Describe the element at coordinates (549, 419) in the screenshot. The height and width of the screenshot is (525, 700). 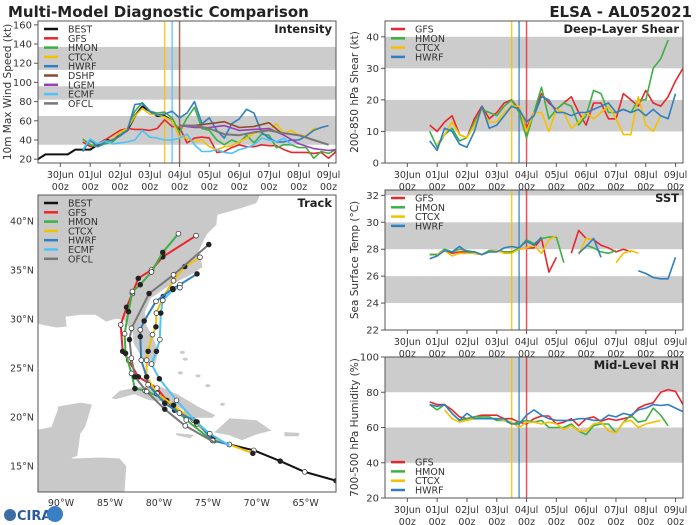
I see `series-line-hmon` at that location.